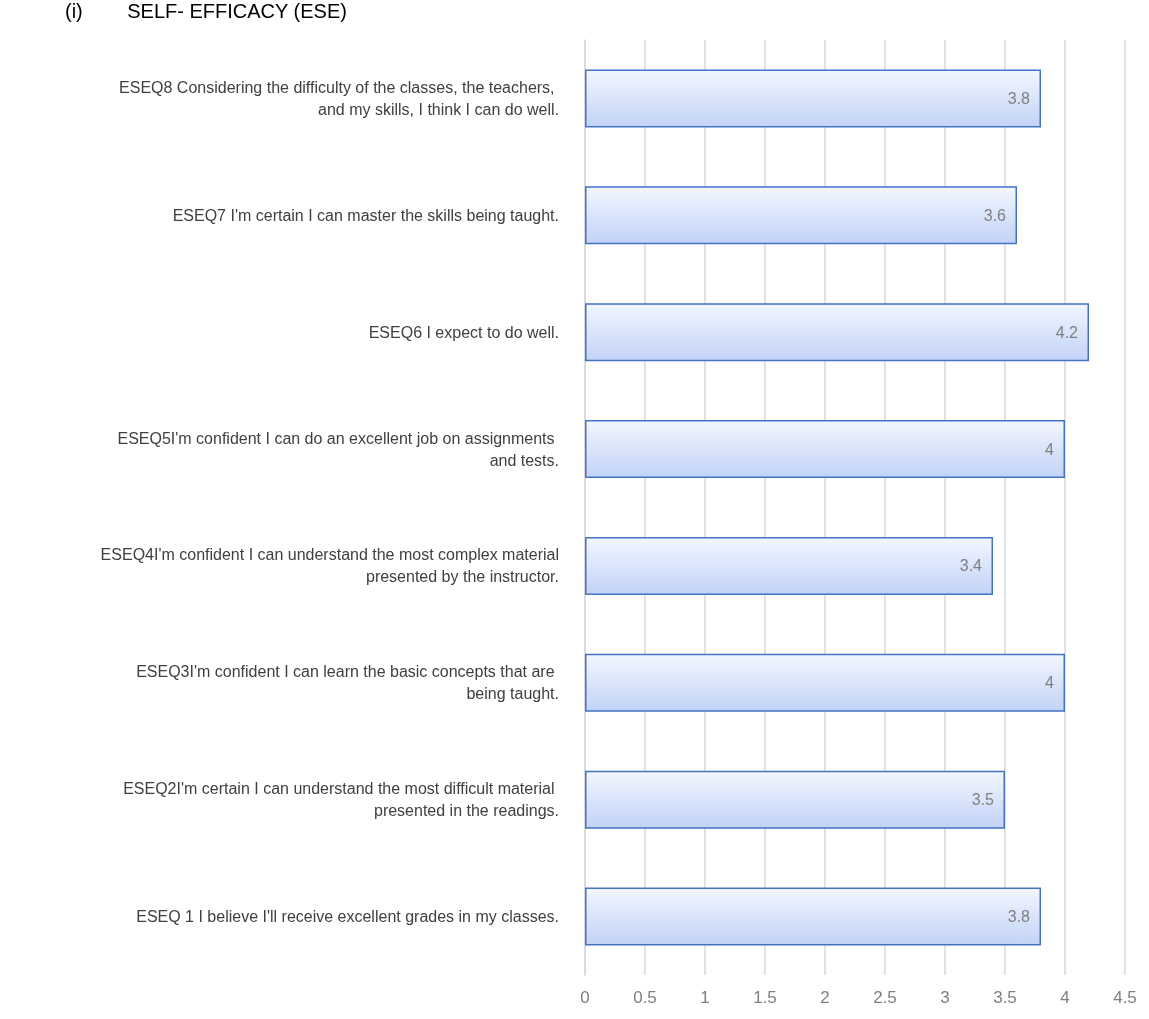 This screenshot has height=1019, width=1149. I want to click on x-tick-label: 2.5, so click(885, 997).